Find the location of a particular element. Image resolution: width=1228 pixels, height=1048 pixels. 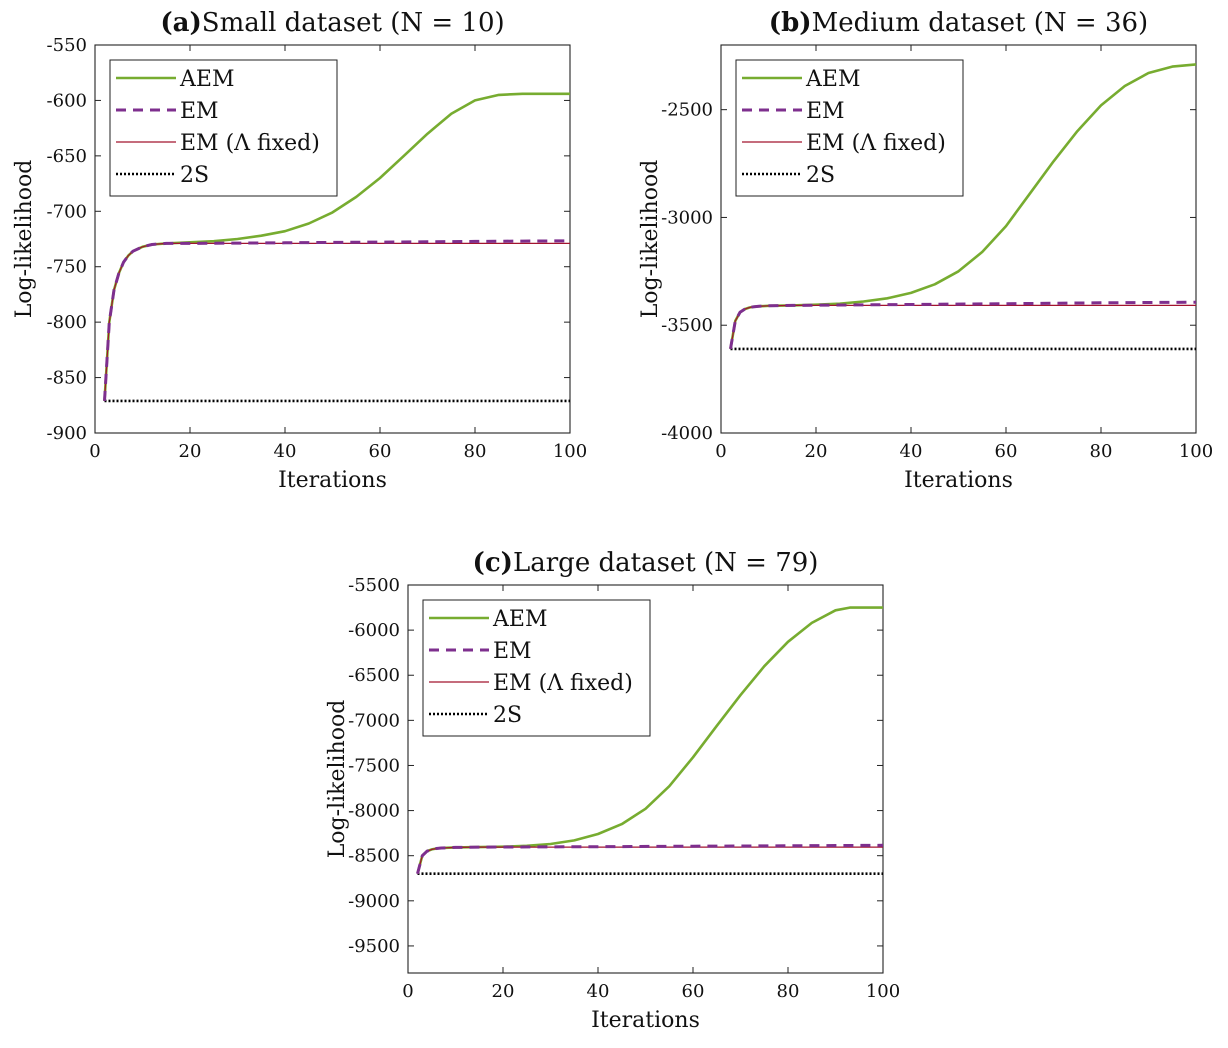

chart-title: (a)Small dataset (N = 10) is located at coordinates (332, 23).